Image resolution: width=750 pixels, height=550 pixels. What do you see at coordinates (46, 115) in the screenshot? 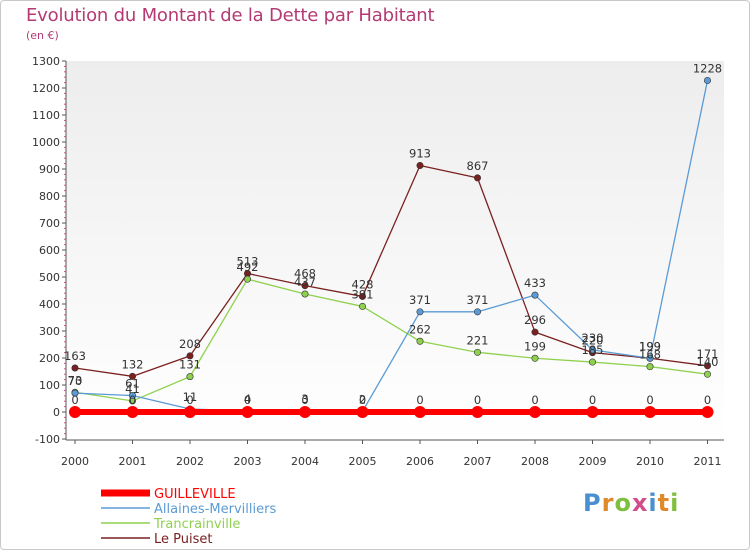
I see `y-tick-label: 1100` at bounding box center [46, 115].